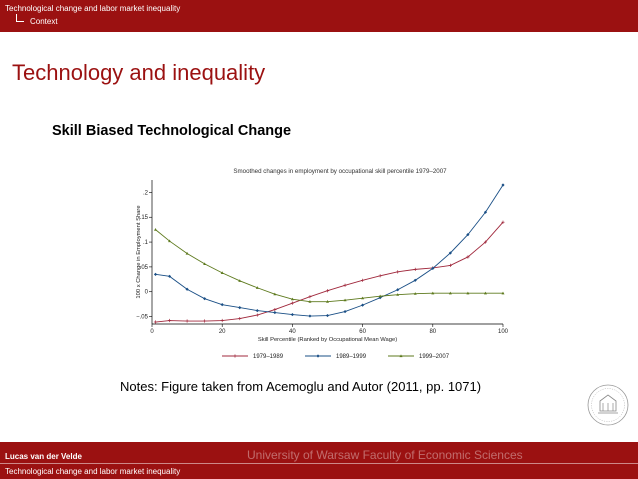 The image size is (638, 479). I want to click on legend-label-1: 1989–1999, so click(351, 357).